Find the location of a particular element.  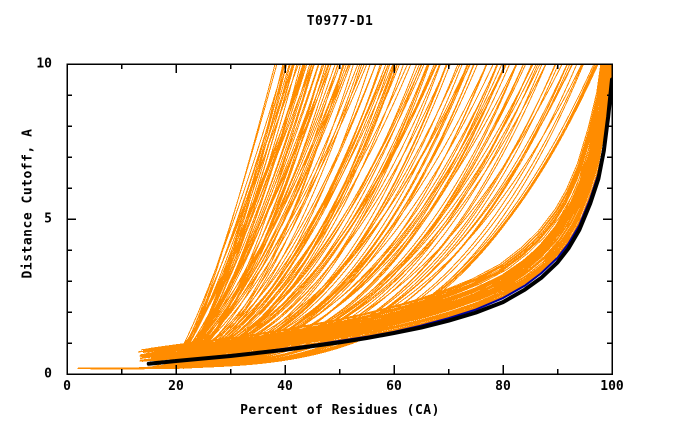

y-tick-label: 0 is located at coordinates (48, 374).